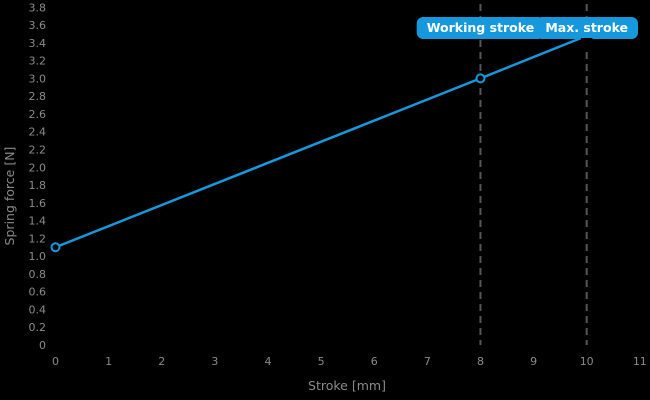 This screenshot has height=400, width=650. I want to click on y-tick-label: 3.4, so click(38, 43).